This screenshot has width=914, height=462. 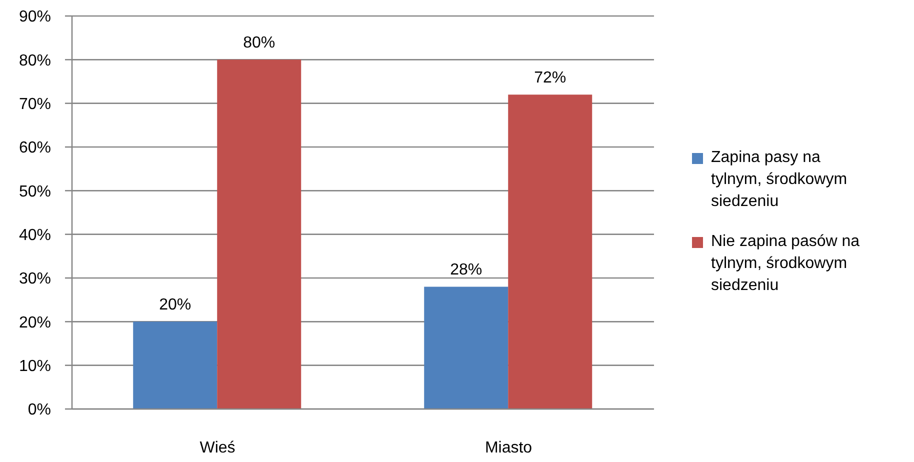 I want to click on y-tick-label: 50%, so click(x=34, y=191).